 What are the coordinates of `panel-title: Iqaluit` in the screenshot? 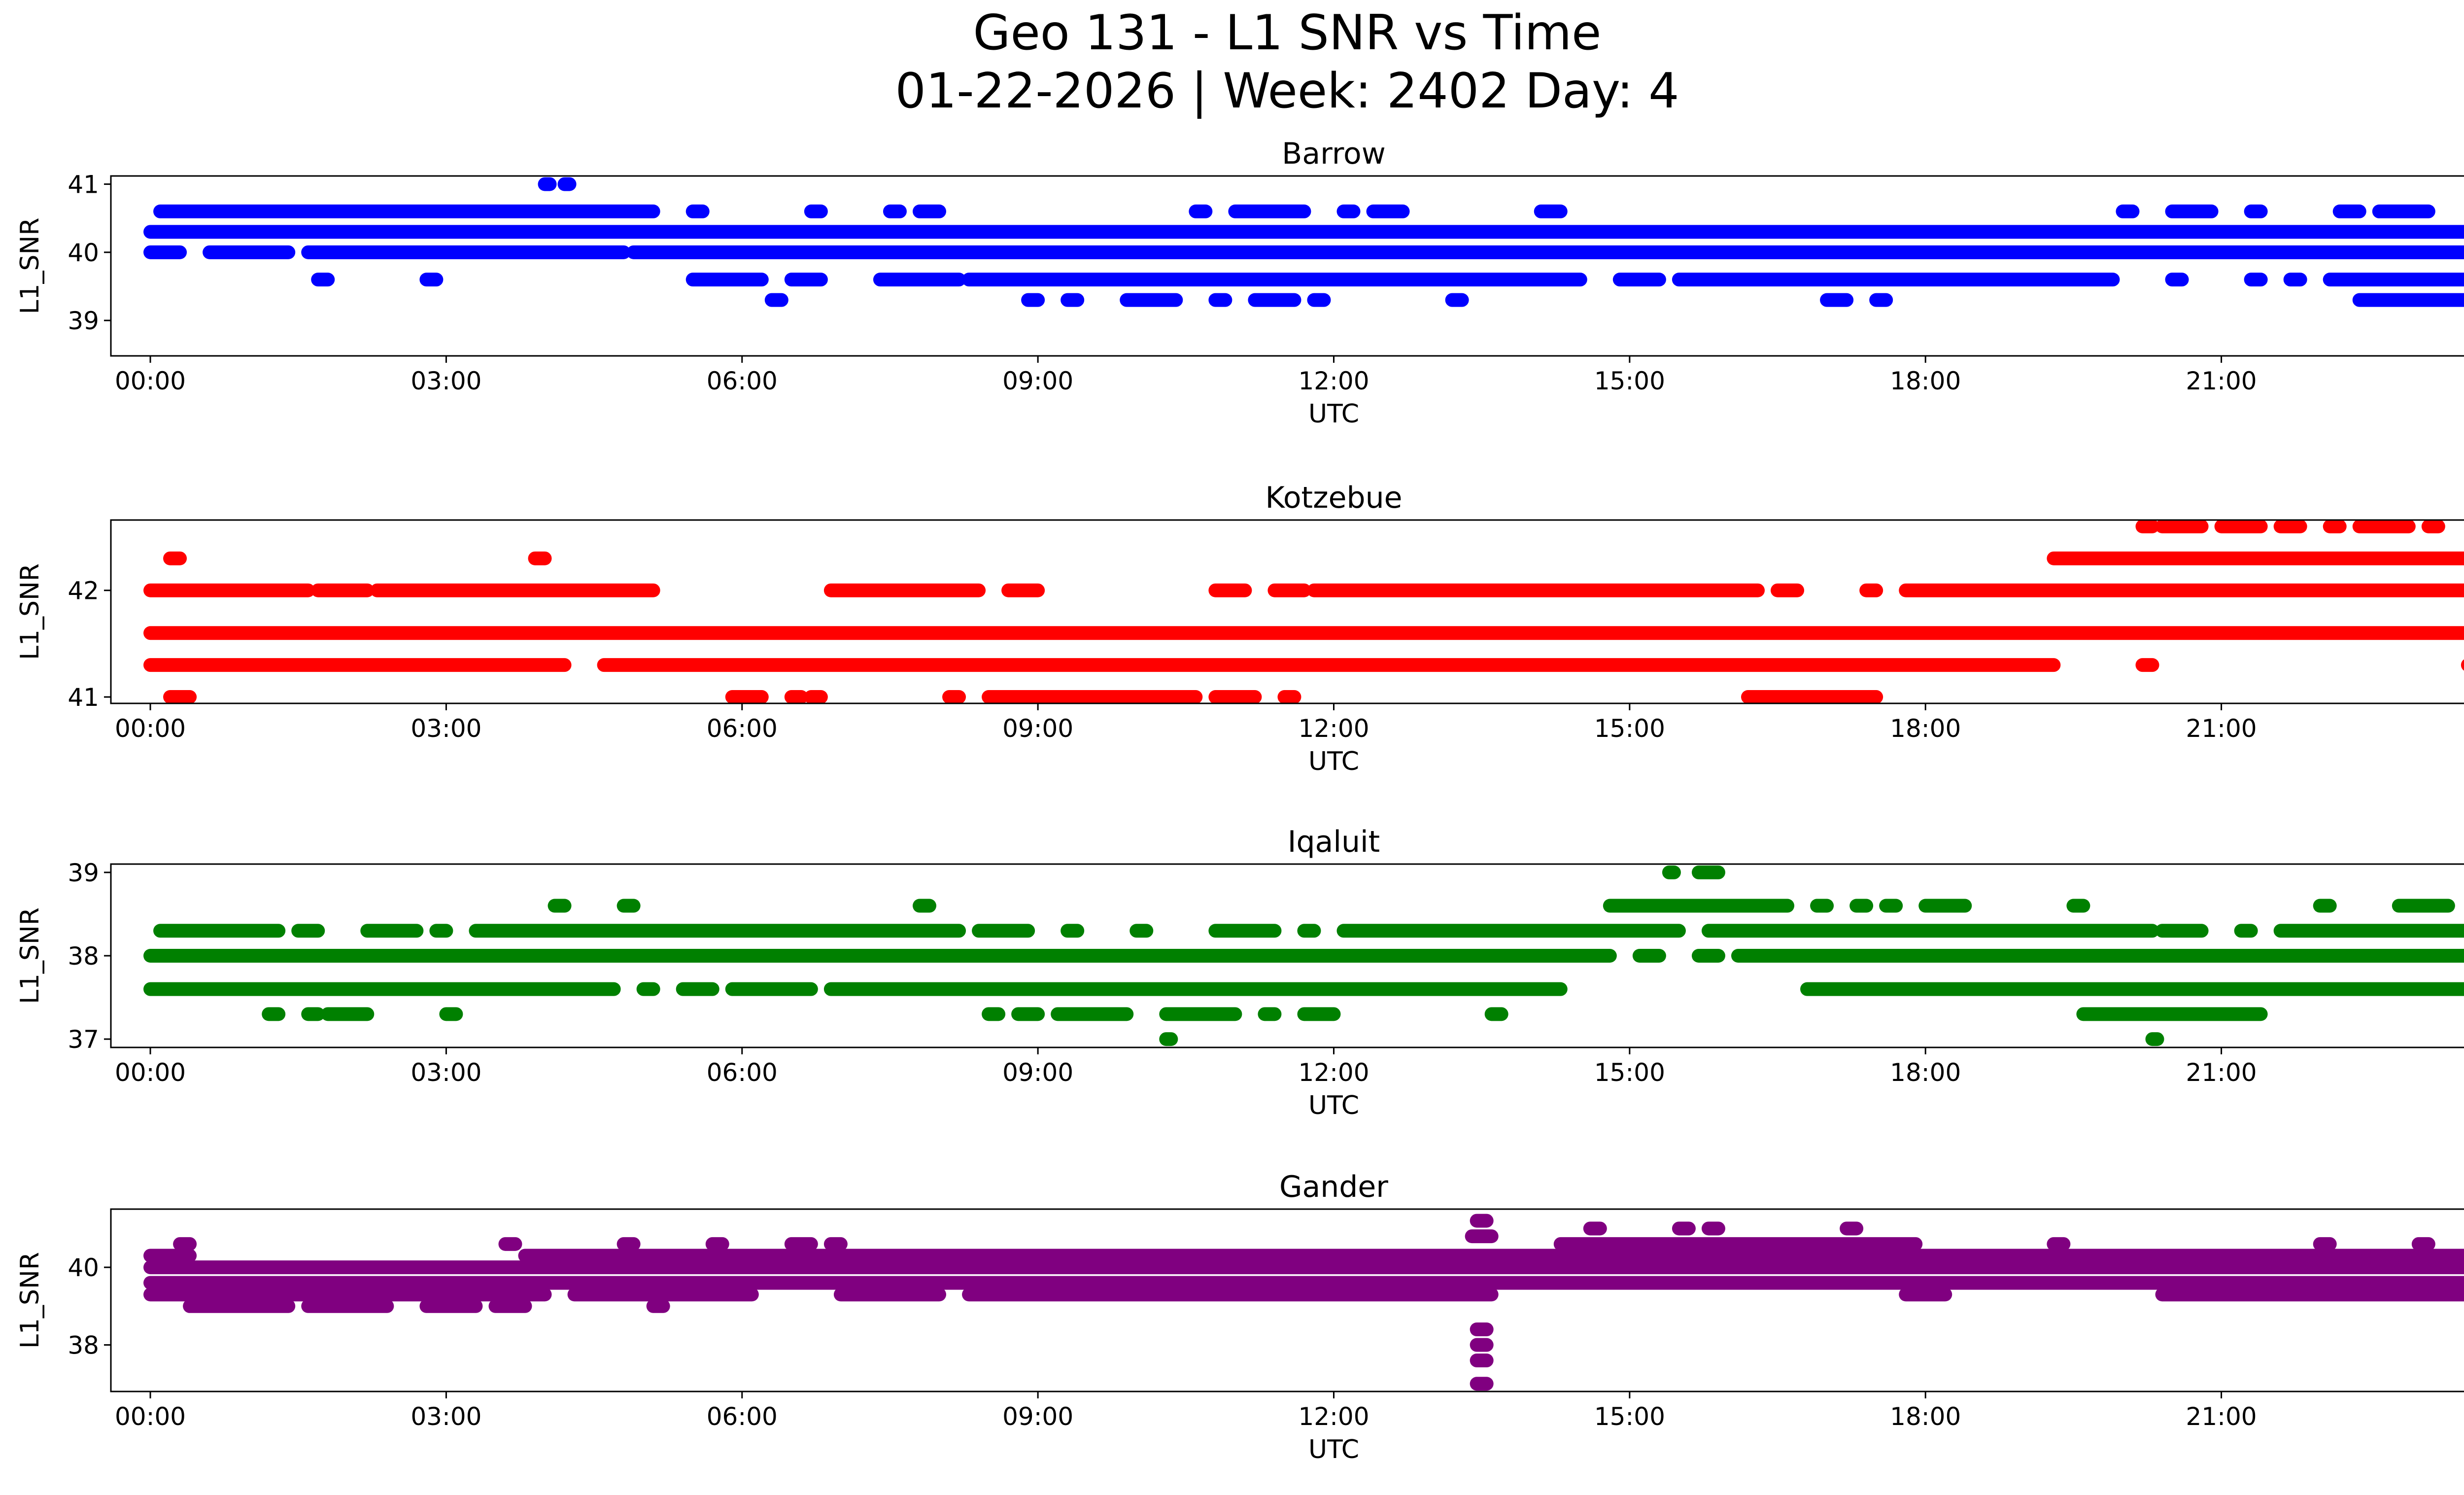 It's located at (1334, 842).